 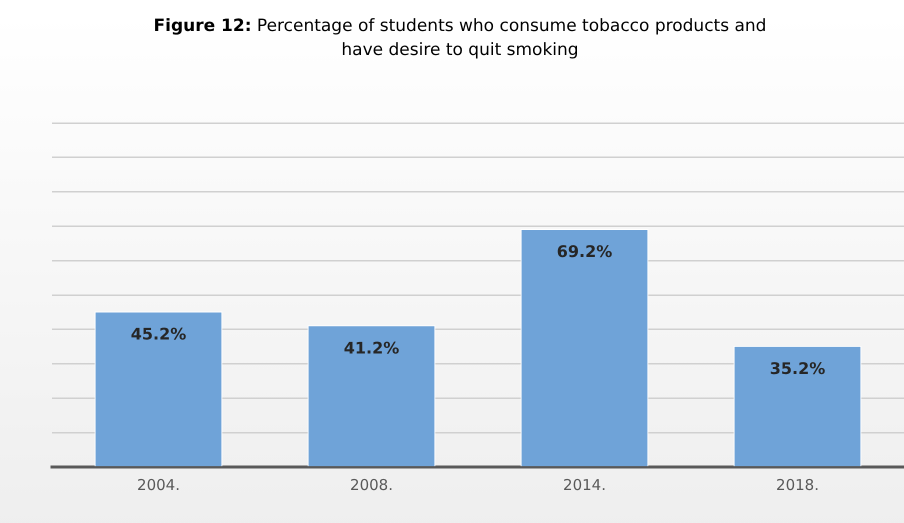 I want to click on data-label: 69.2%, so click(x=584, y=252).